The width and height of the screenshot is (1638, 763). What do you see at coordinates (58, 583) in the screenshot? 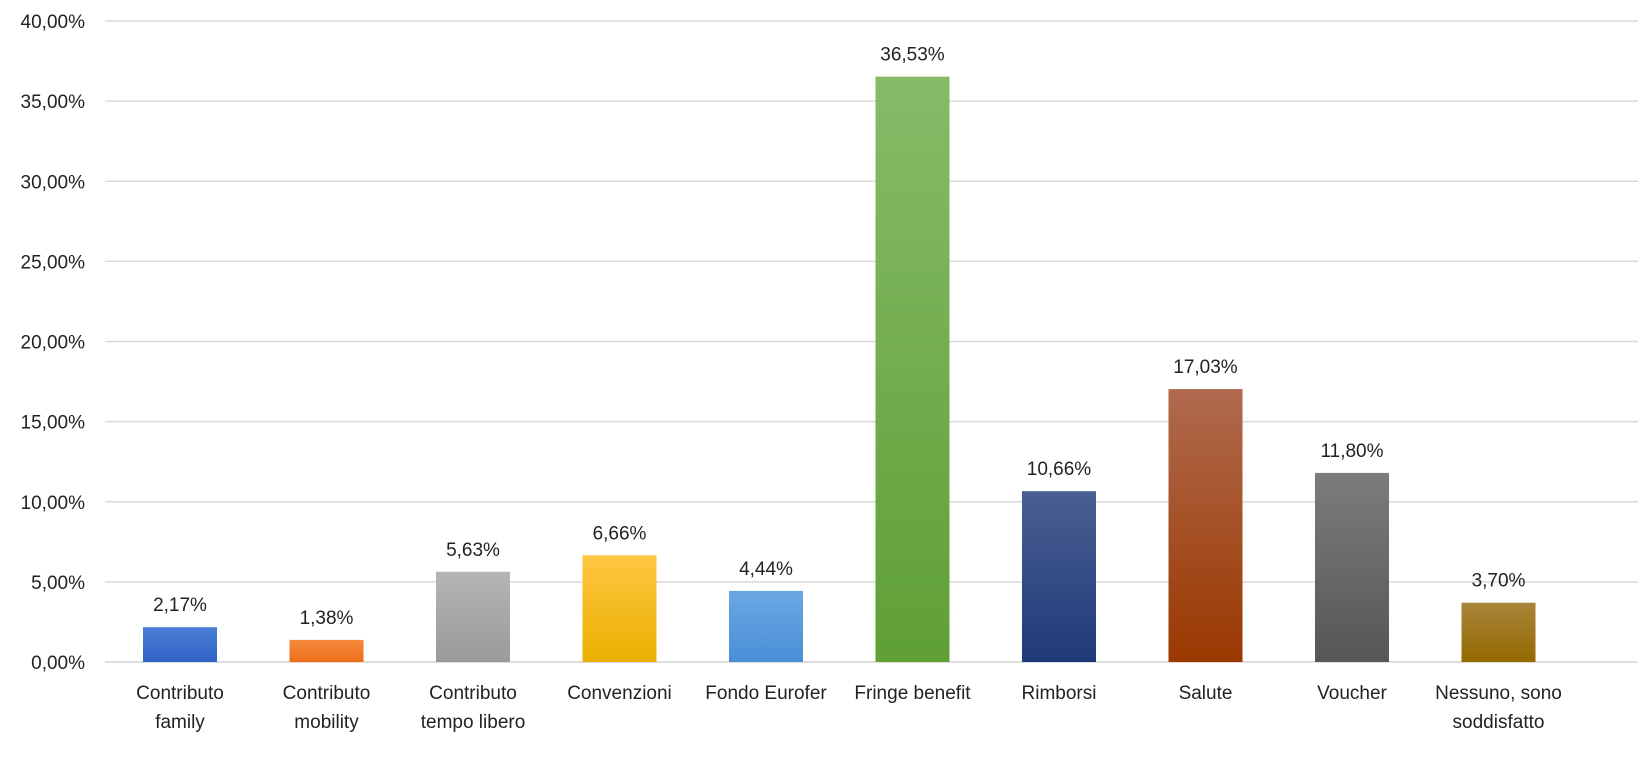
I see `y-tick-label: 5,00%` at bounding box center [58, 583].